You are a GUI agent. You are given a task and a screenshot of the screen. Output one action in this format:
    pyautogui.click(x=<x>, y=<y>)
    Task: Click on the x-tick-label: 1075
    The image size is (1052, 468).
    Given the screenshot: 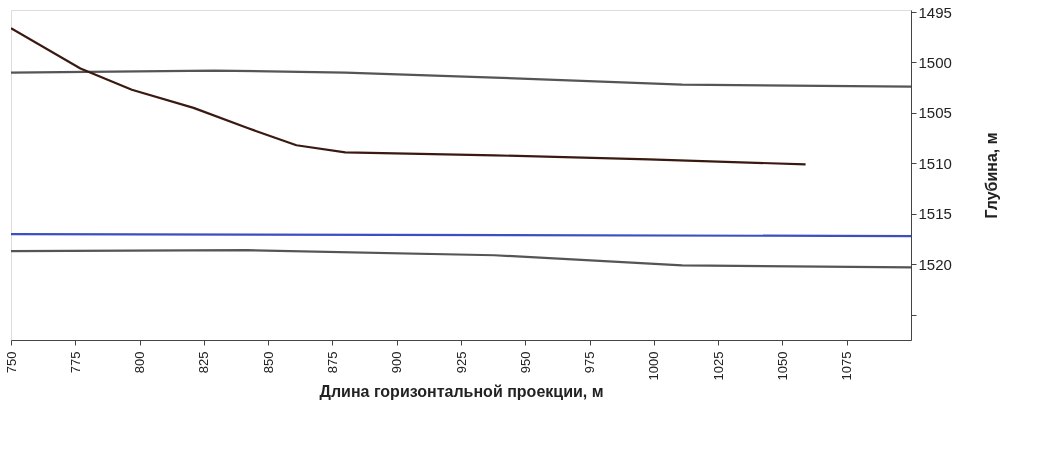 What is the action you would take?
    pyautogui.click(x=847, y=366)
    